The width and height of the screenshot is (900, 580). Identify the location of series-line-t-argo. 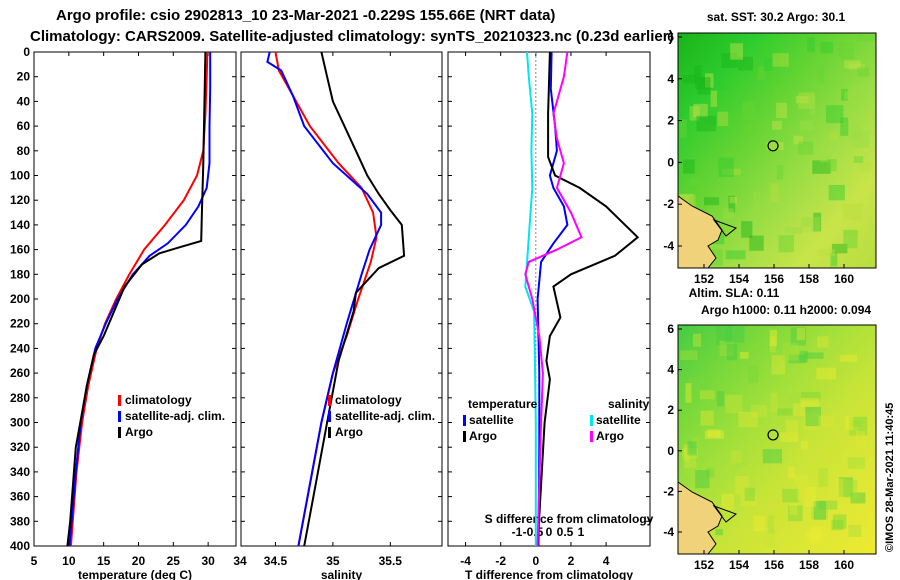
(588, 299).